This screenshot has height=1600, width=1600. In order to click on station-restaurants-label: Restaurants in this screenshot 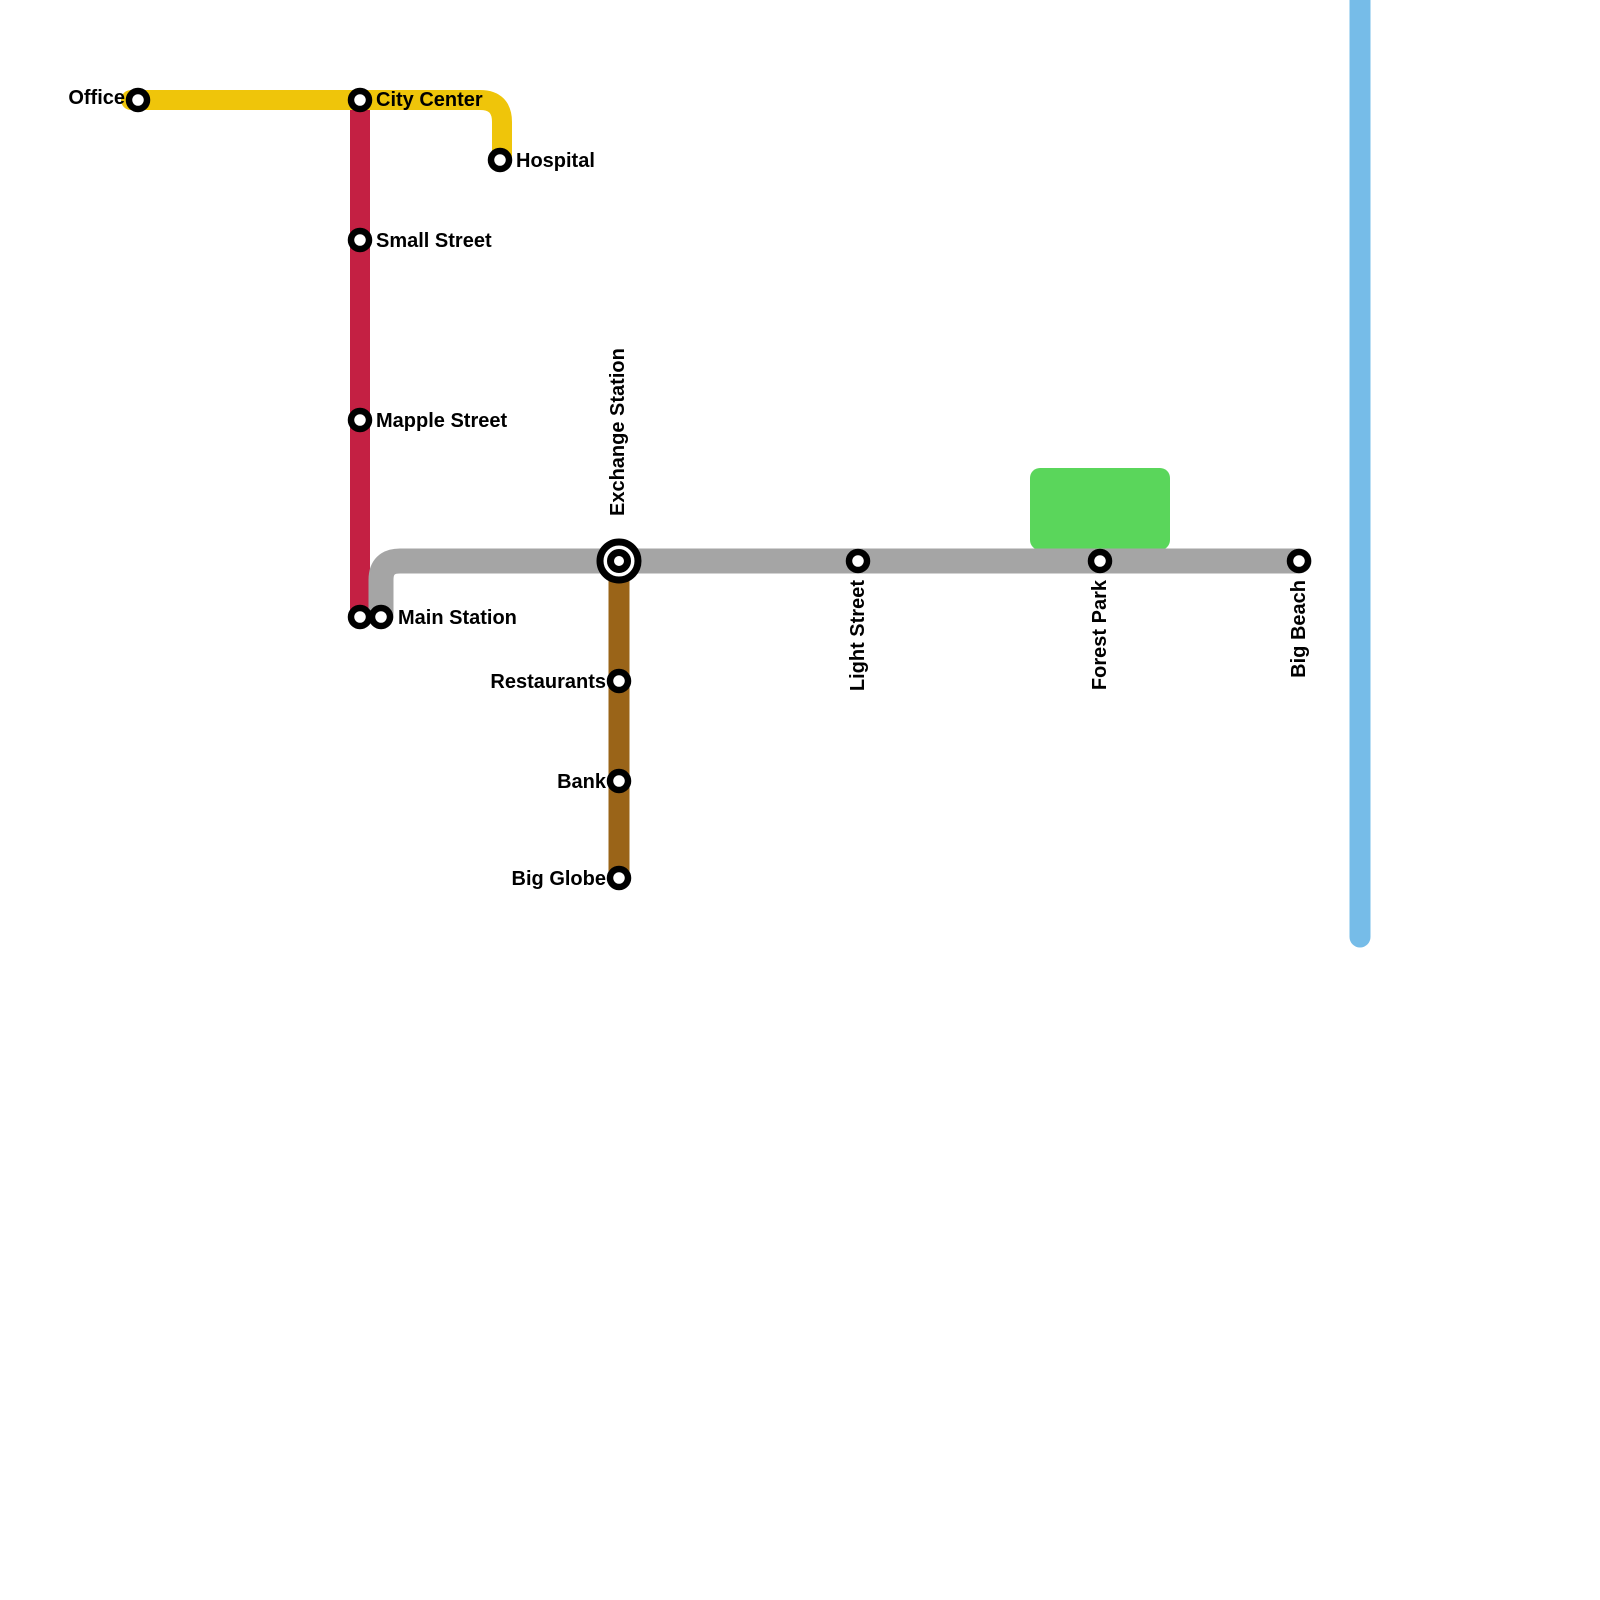, I will do `click(548, 682)`.